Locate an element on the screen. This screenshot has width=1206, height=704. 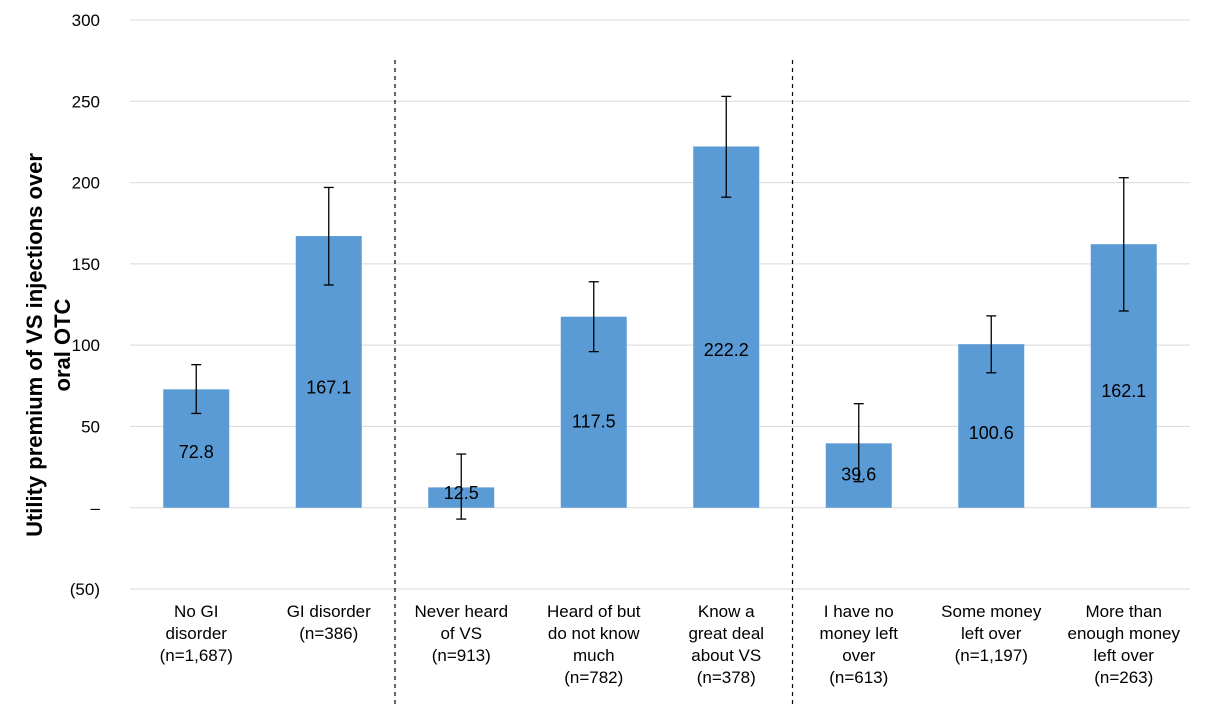
category-label-line: I have no is located at coordinates (859, 611).